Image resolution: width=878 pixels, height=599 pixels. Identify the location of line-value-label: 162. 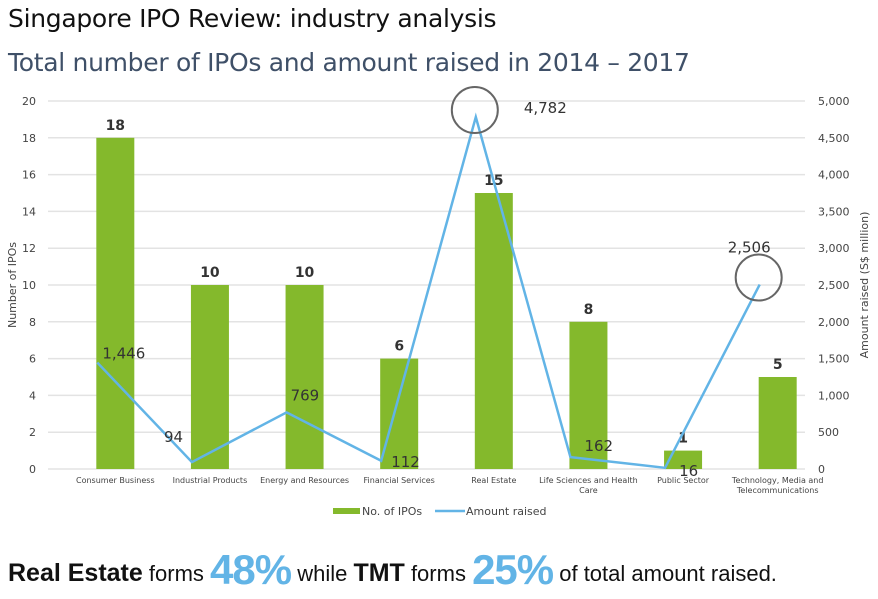
(598, 446).